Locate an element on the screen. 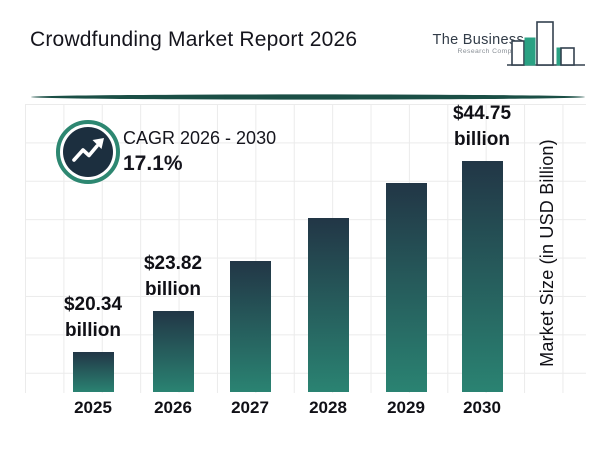 The width and height of the screenshot is (600, 450). cagr-badge-circle is located at coordinates (88, 152).